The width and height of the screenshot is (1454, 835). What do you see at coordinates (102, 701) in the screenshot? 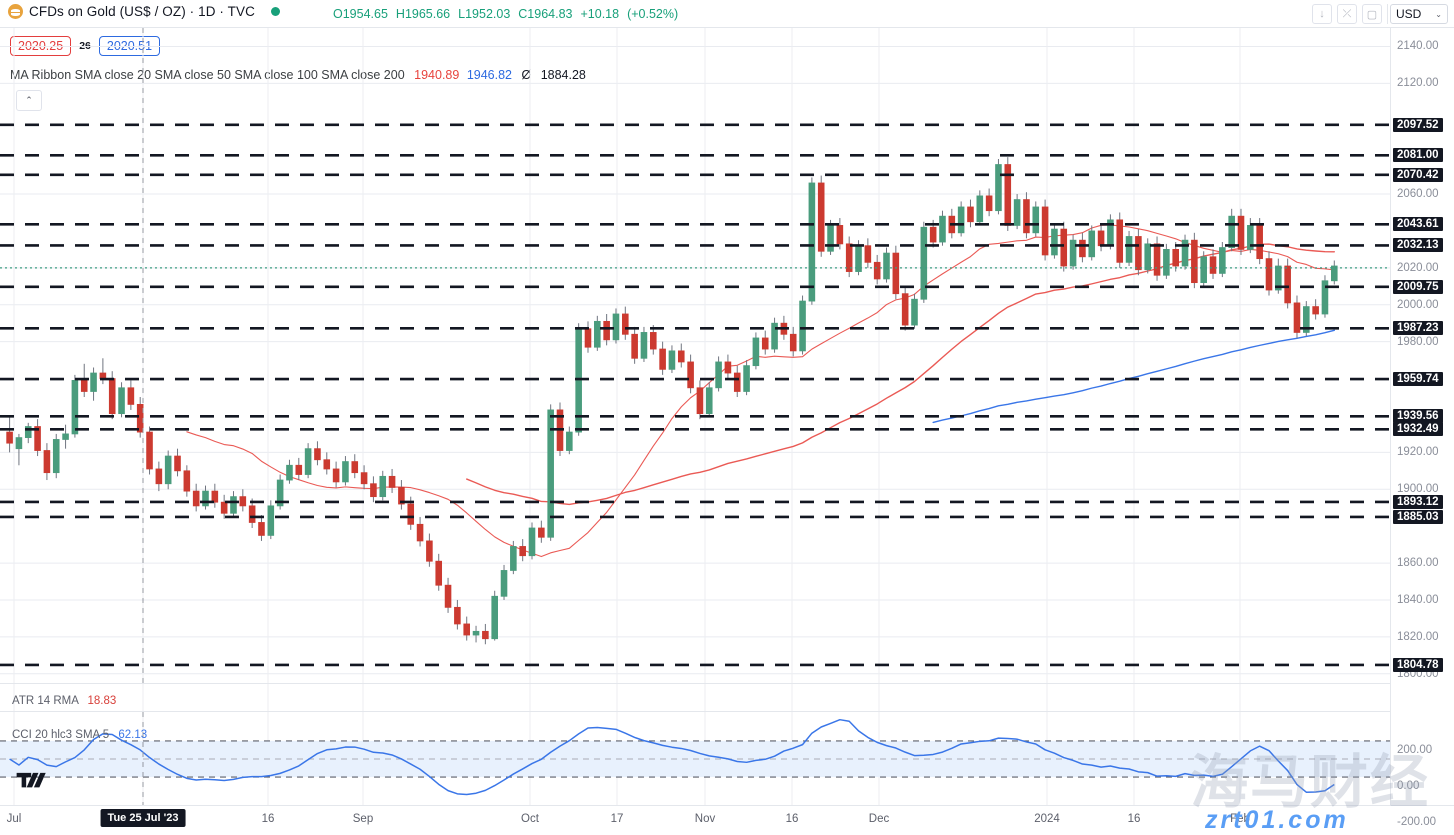
I see `atr-value: 18.83` at bounding box center [102, 701].